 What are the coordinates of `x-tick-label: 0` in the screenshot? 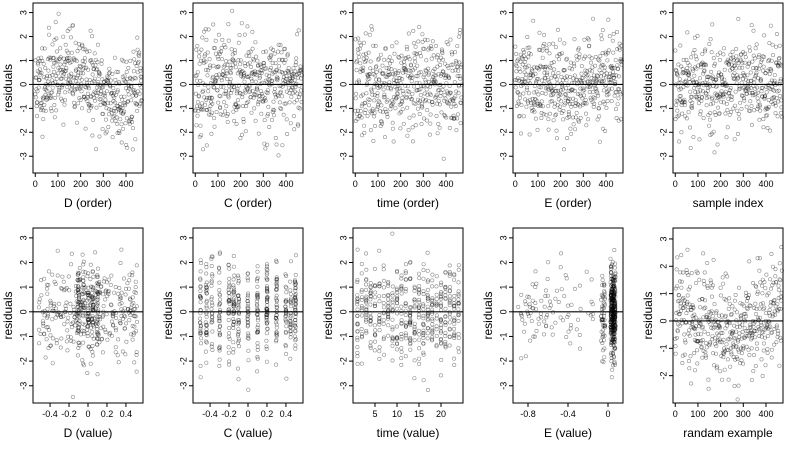 It's located at (195, 184).